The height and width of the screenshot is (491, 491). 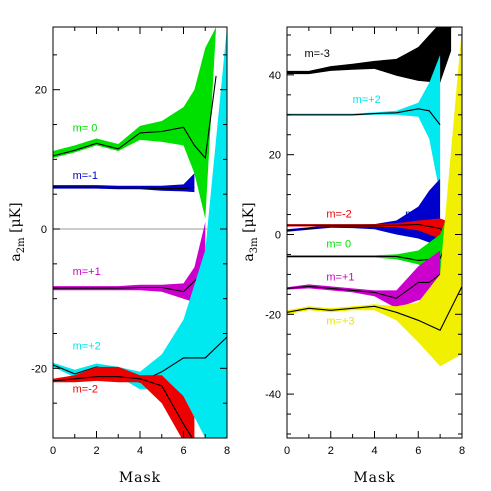 What do you see at coordinates (17, 231) in the screenshot?
I see `y-axis-label: a2m [μK]` at bounding box center [17, 231].